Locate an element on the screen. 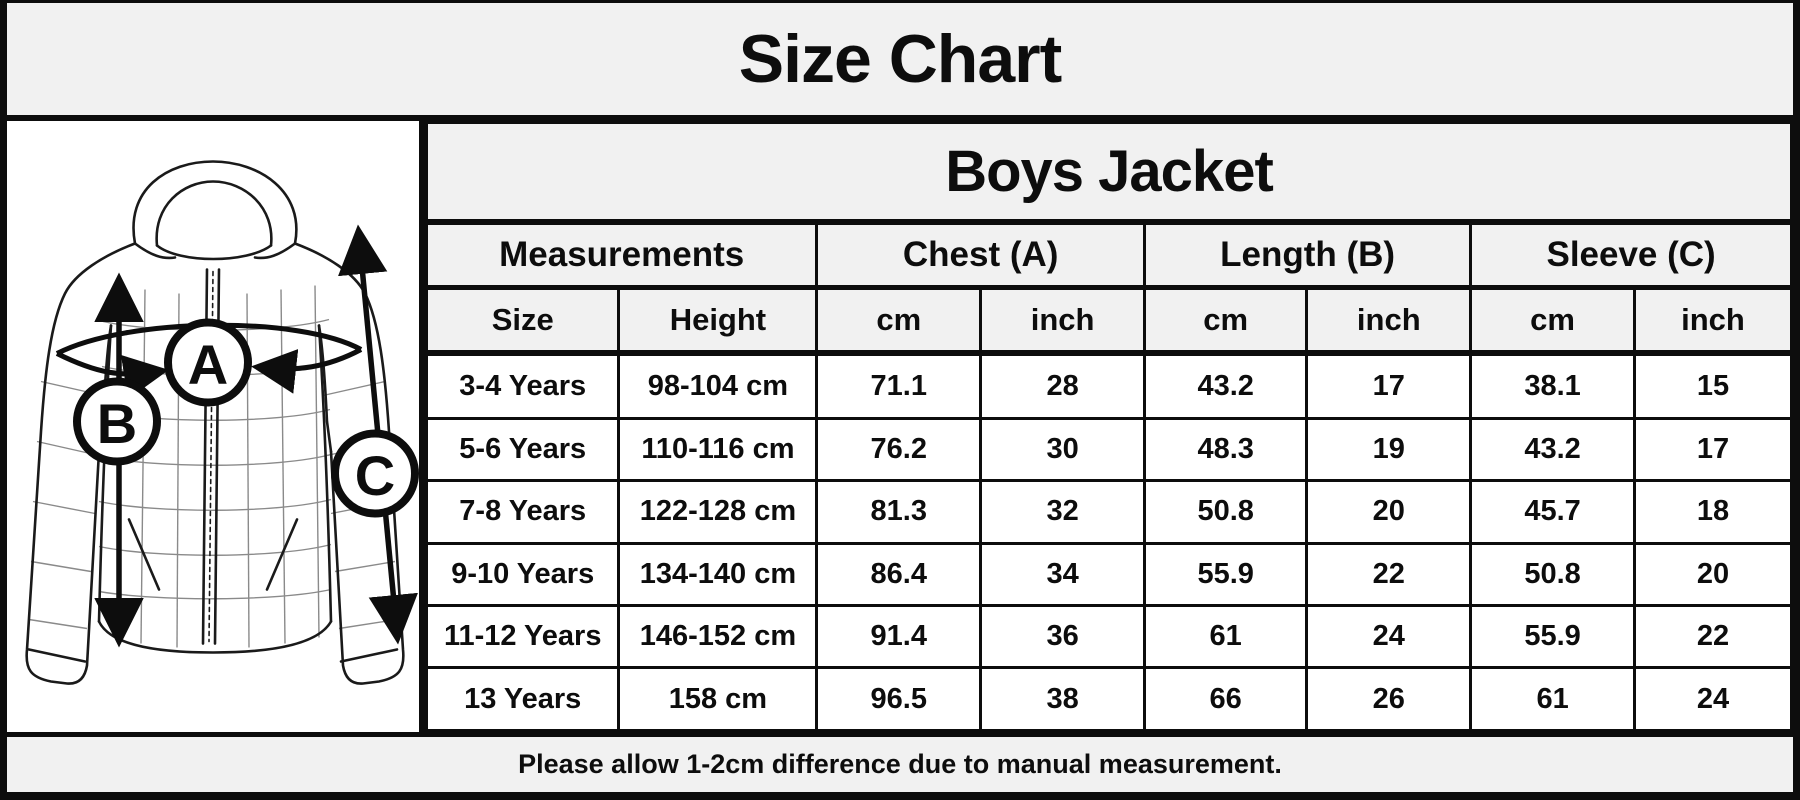 The width and height of the screenshot is (1800, 800). value-cell: 66 is located at coordinates (1225, 699).